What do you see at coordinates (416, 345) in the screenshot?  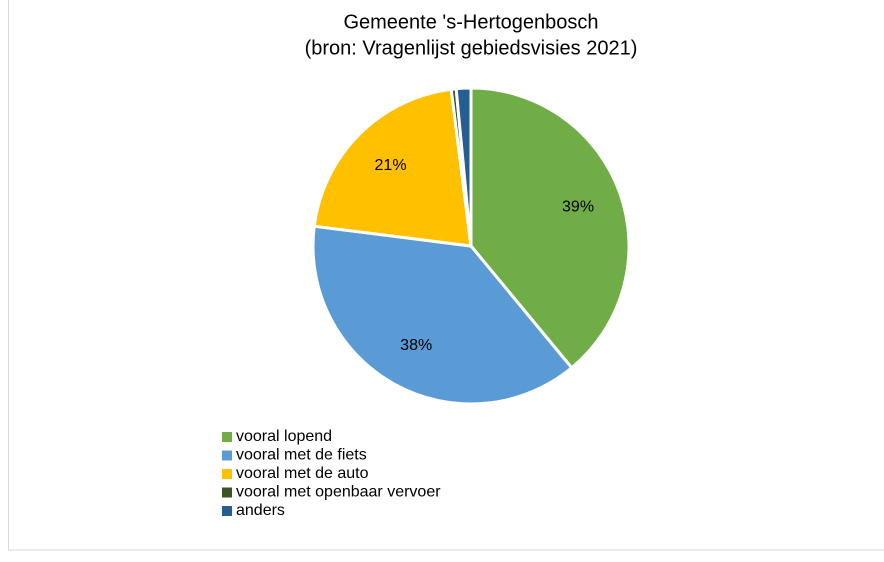 I see `data-label: 38%` at bounding box center [416, 345].